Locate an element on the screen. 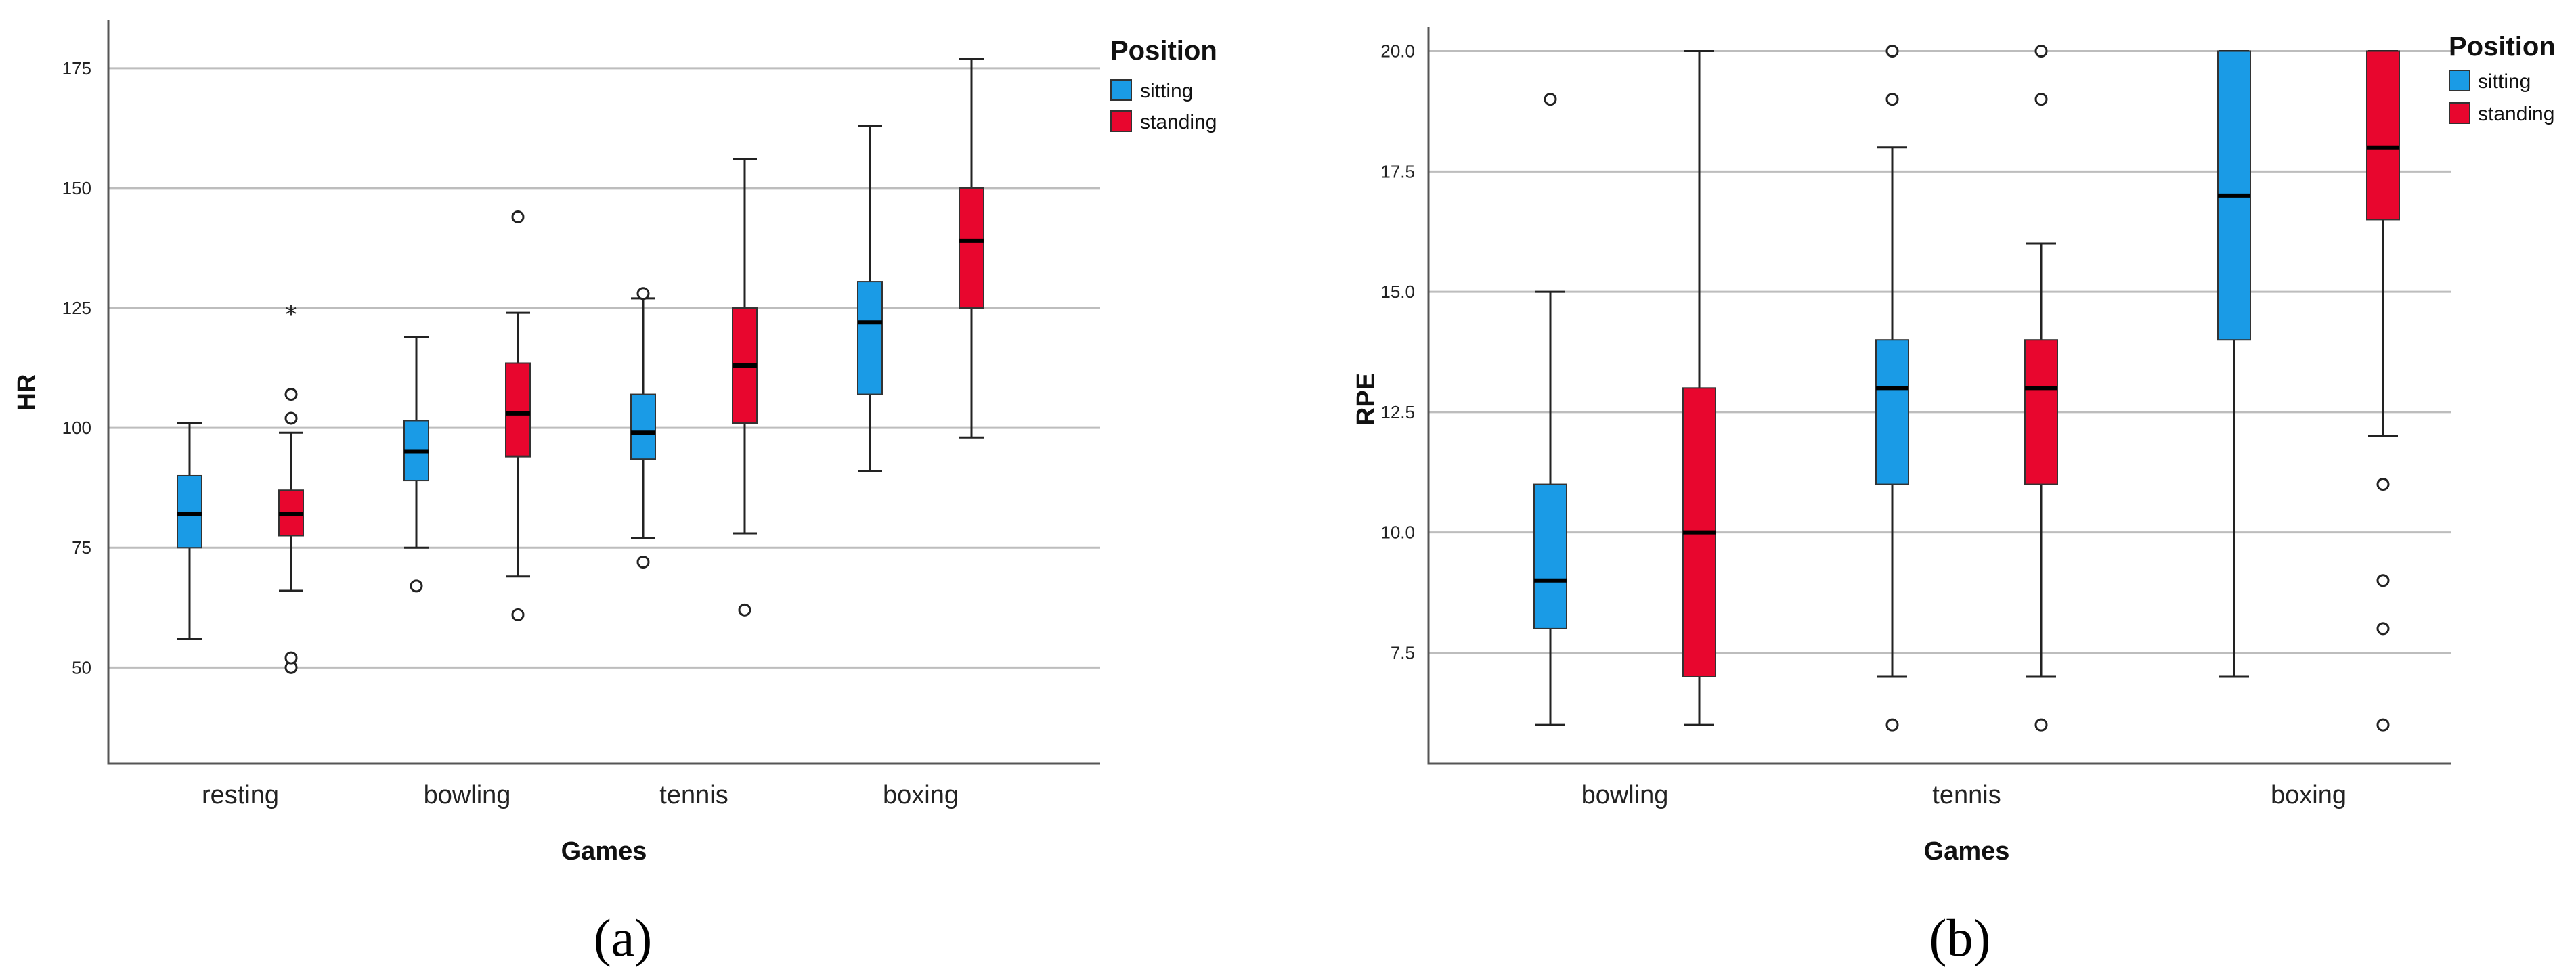 This screenshot has height=980, width=2576. panel-b-y-tick-labels: 7.5 10.0 12.5 15.0 17.5 20.0 is located at coordinates (1397, 352).